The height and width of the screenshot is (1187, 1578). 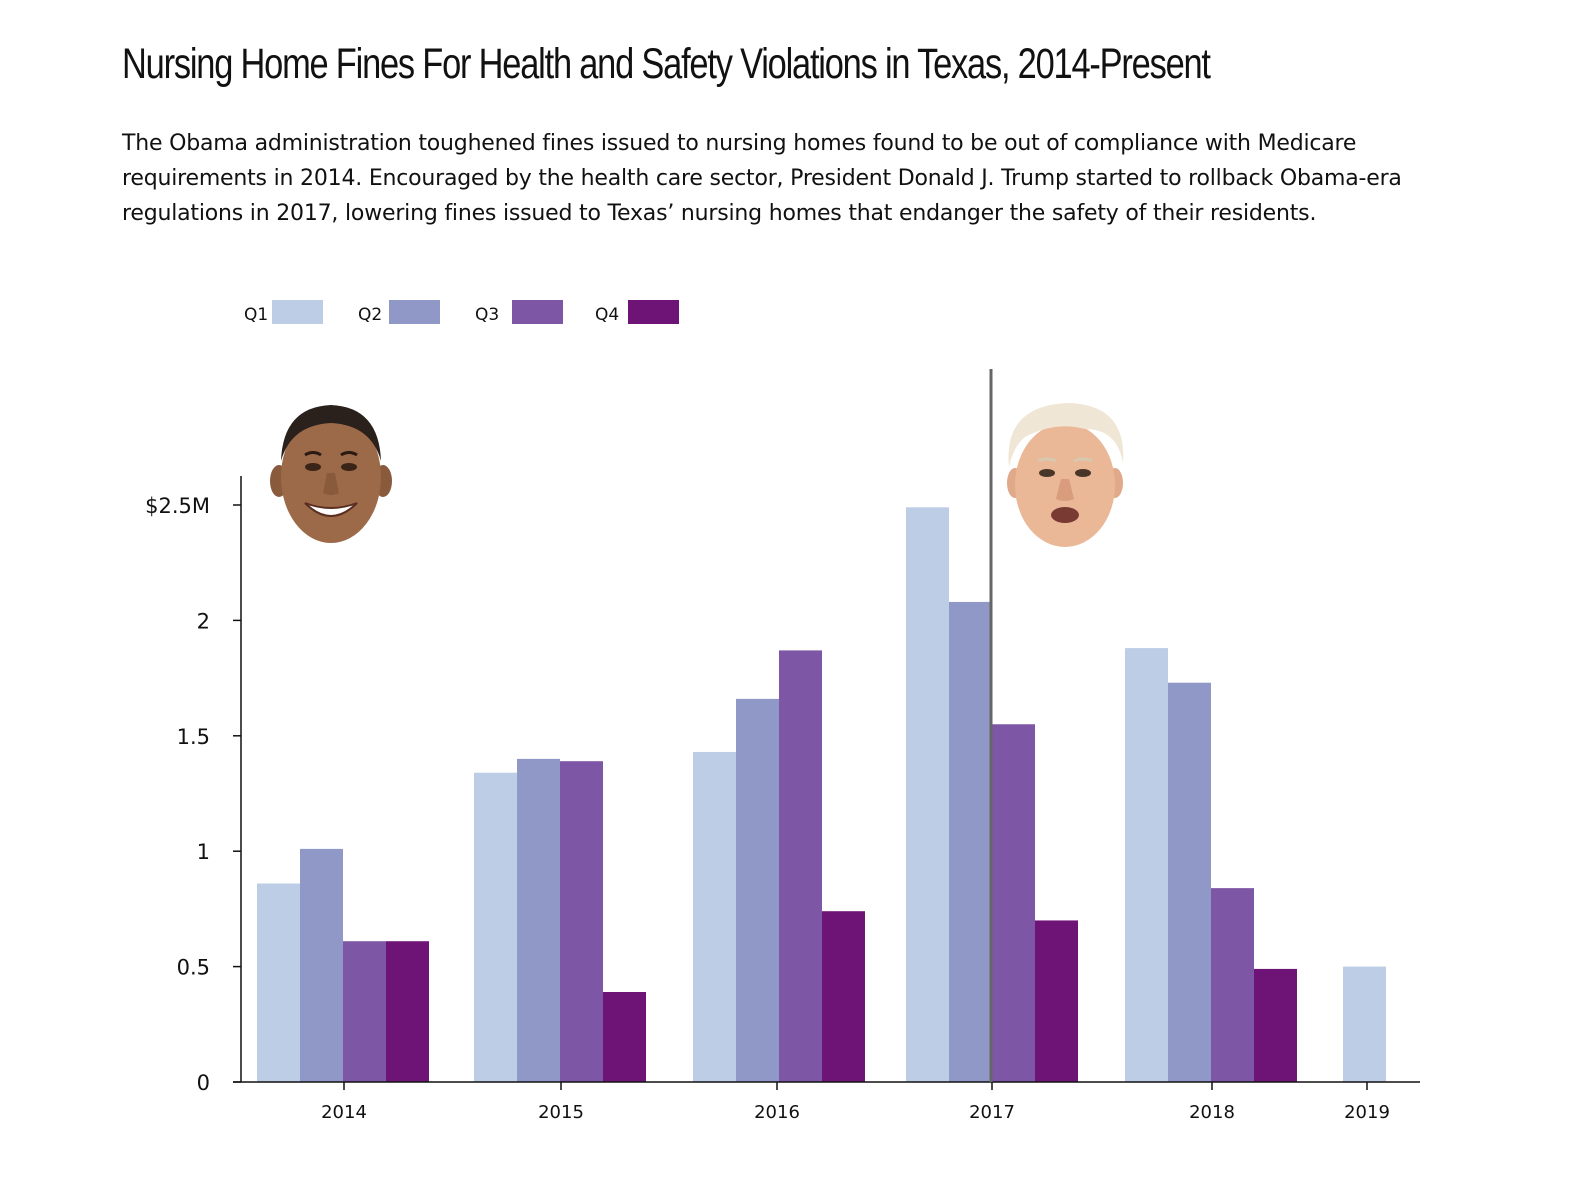 I want to click on obama-face-icon, so click(x=331, y=474).